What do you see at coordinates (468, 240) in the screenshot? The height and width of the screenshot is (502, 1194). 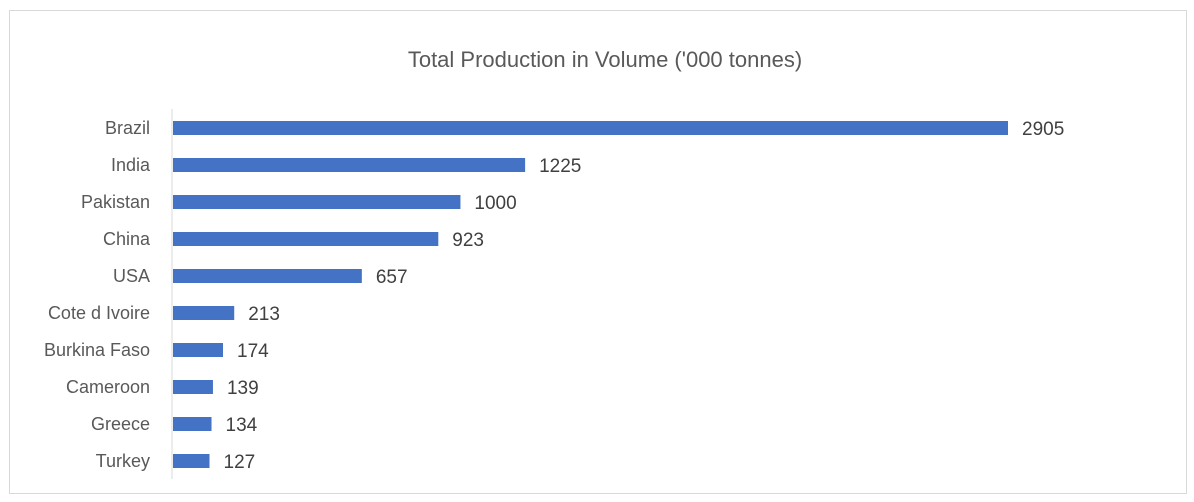 I see `data-label: 923` at bounding box center [468, 240].